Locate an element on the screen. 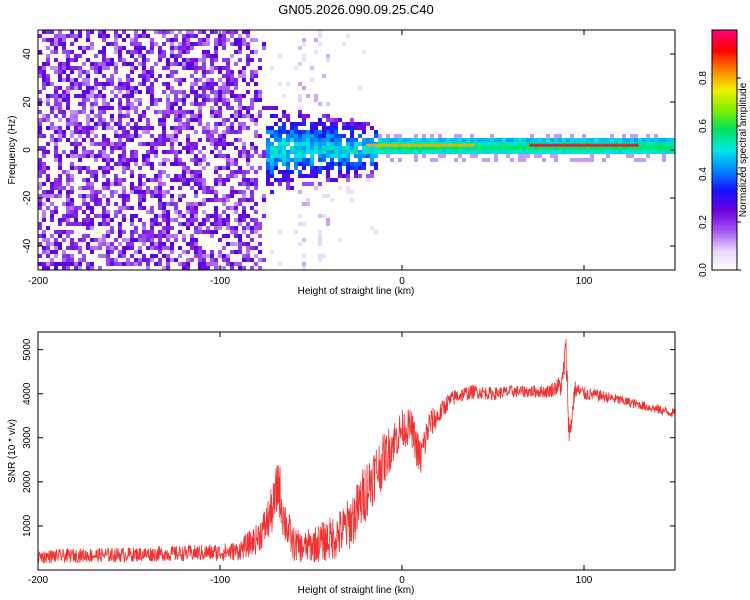 The width and height of the screenshot is (750, 600). spectrogram-x-tick-label: 100 is located at coordinates (584, 281).